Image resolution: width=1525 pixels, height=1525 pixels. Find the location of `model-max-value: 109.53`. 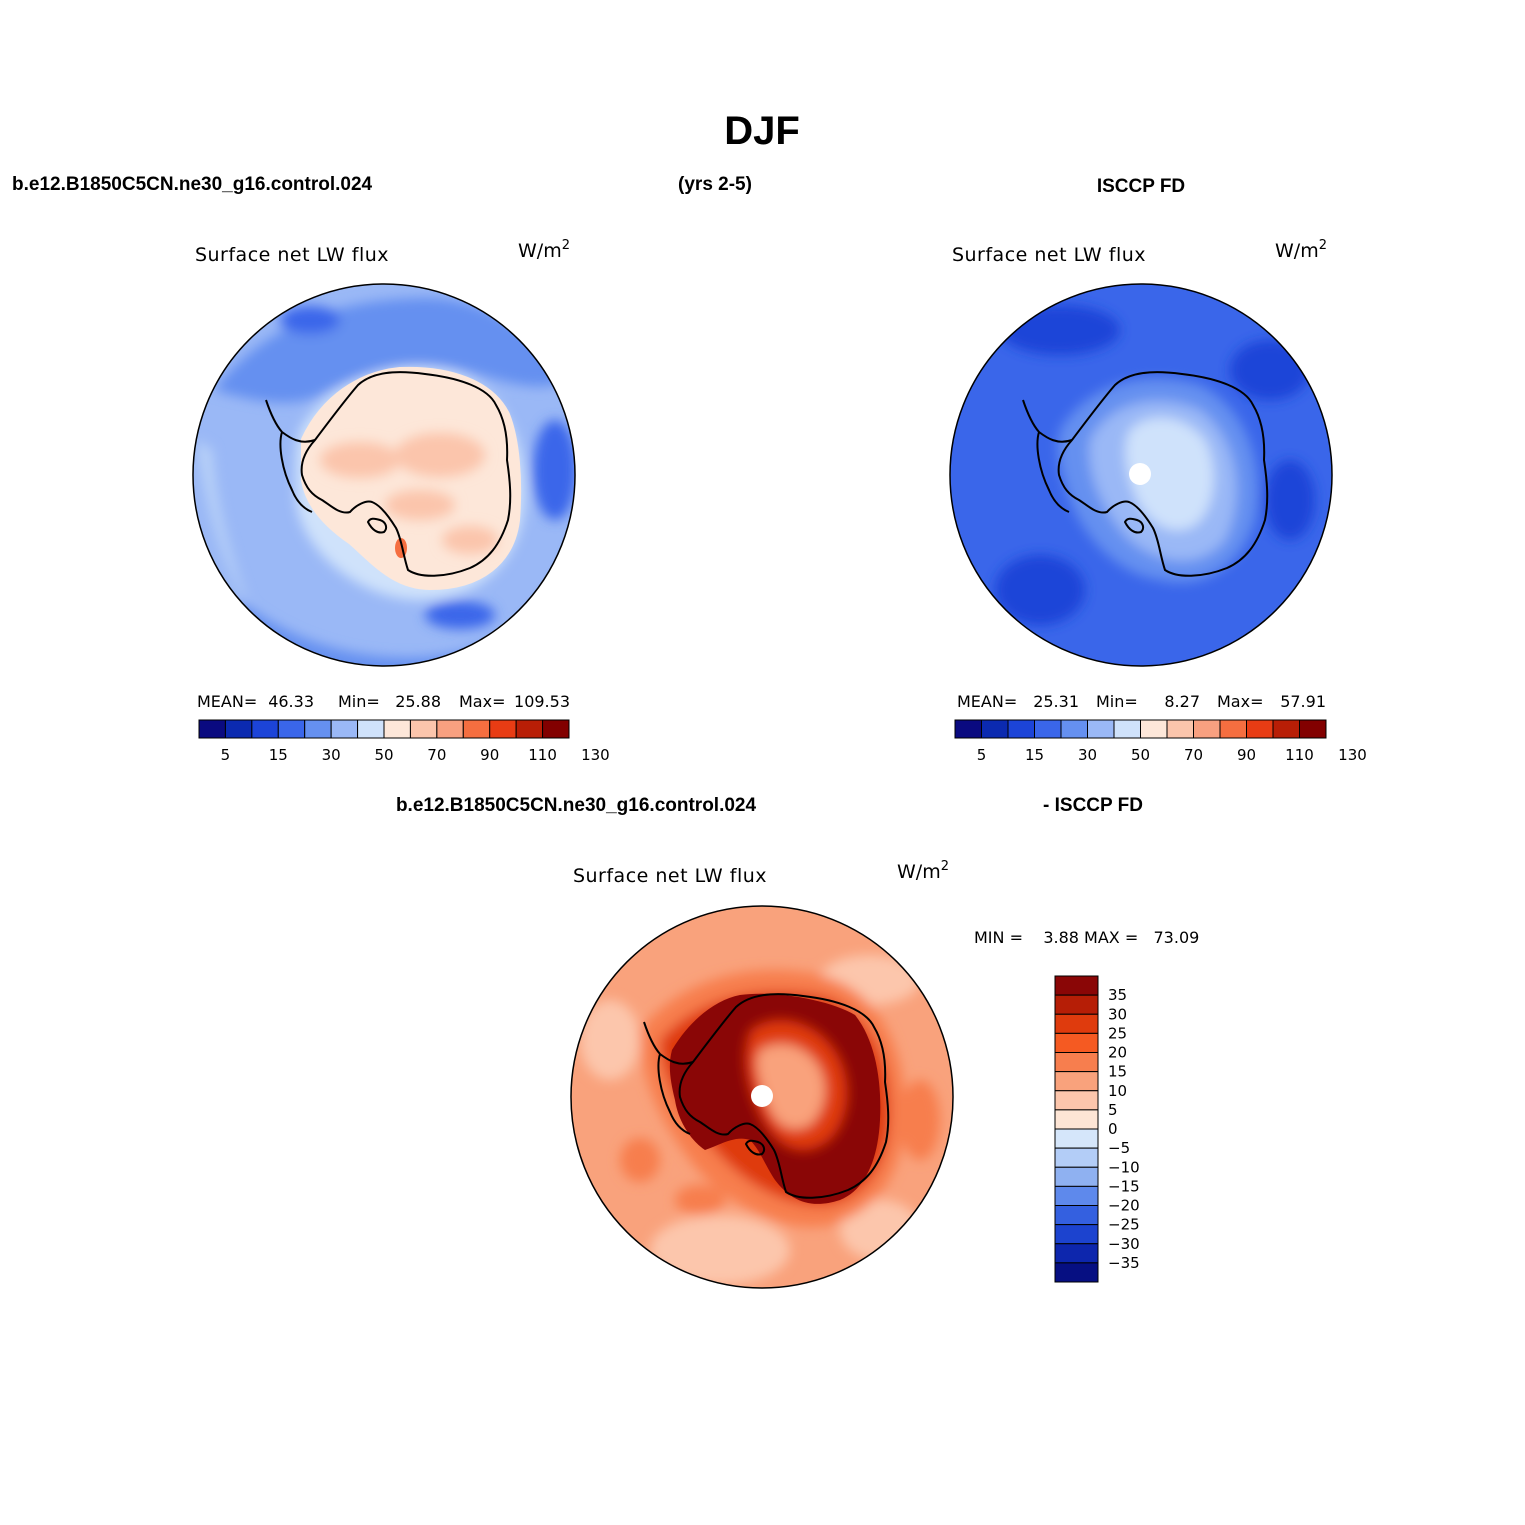

model-max-value: 109.53 is located at coordinates (542, 701).